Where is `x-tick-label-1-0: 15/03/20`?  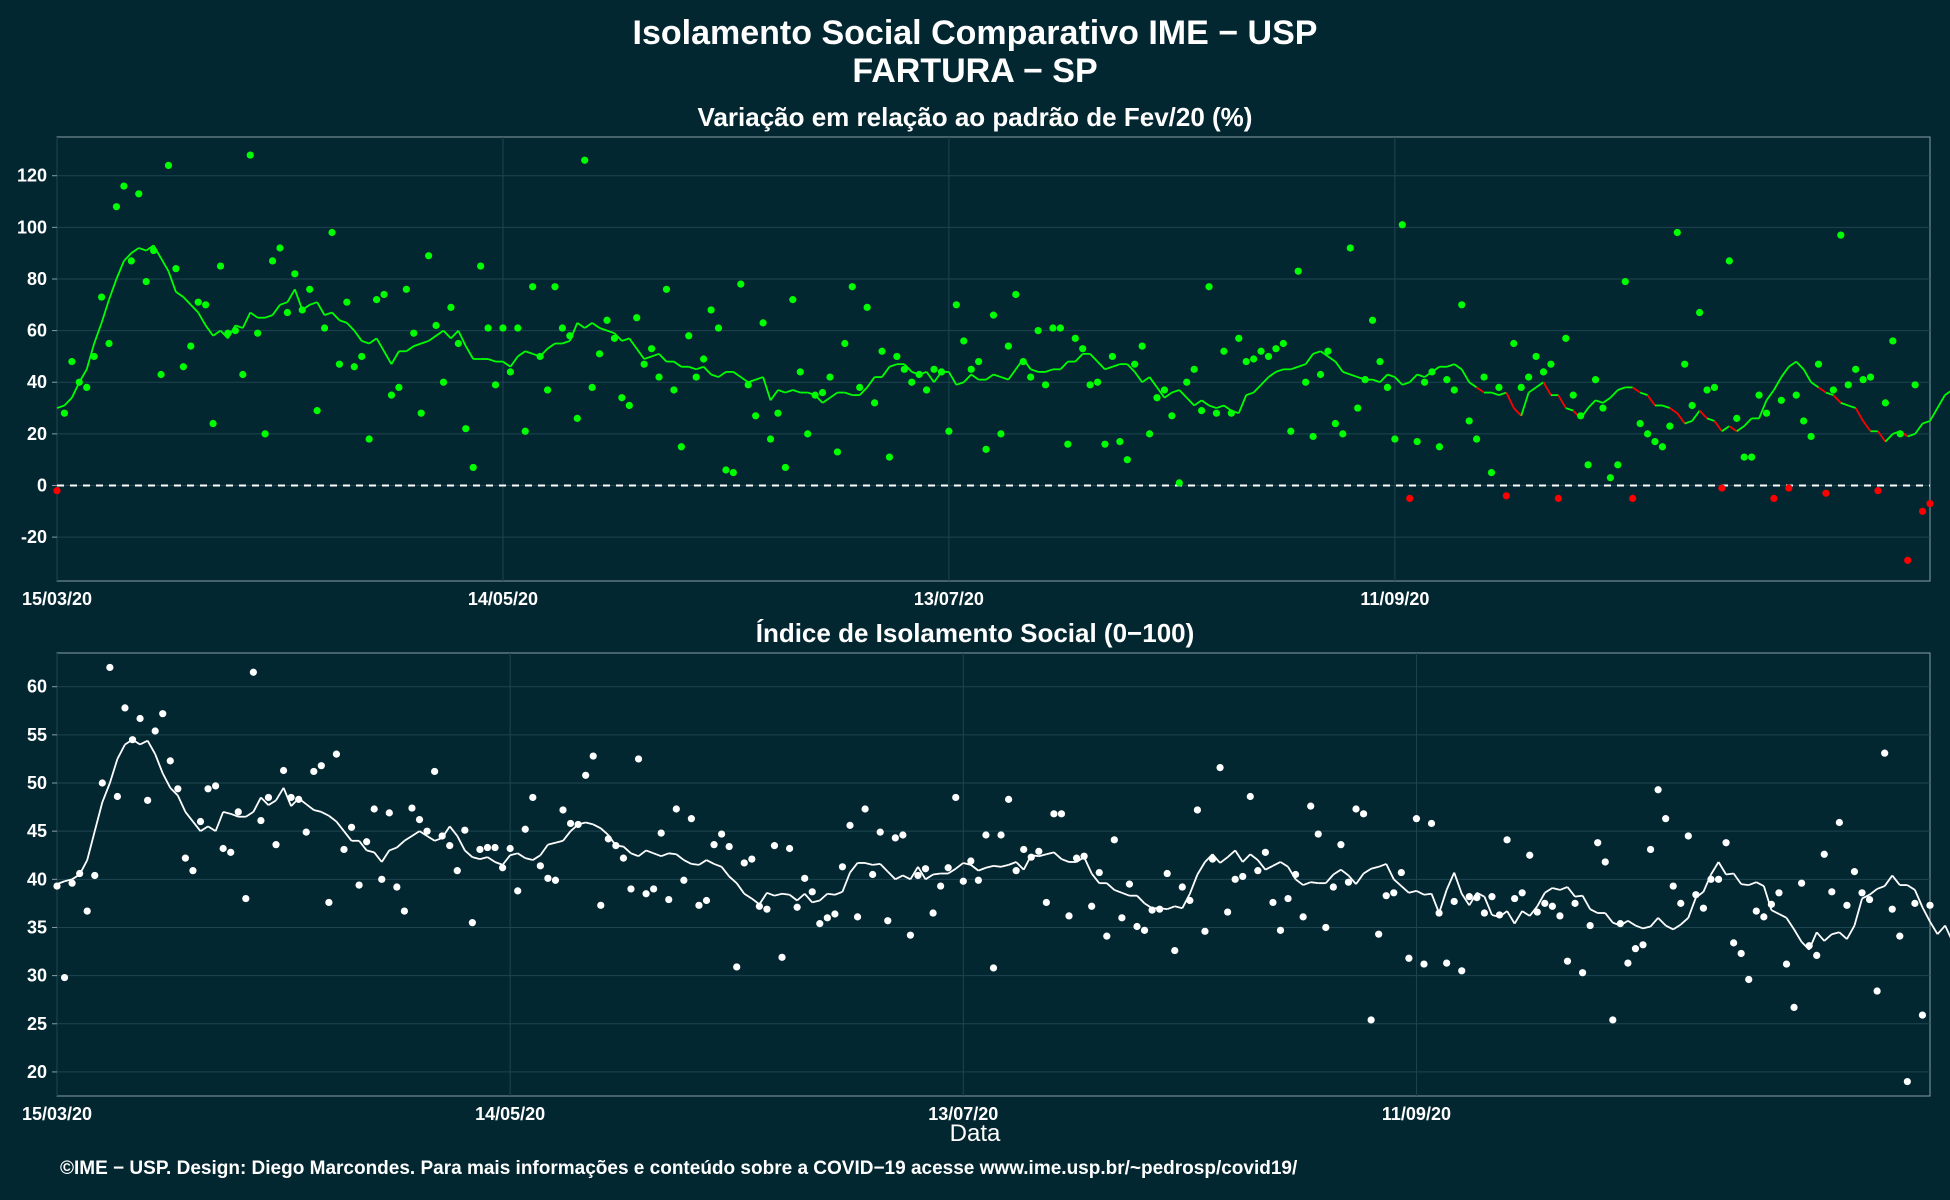
x-tick-label-1-0: 15/03/20 is located at coordinates (57, 599).